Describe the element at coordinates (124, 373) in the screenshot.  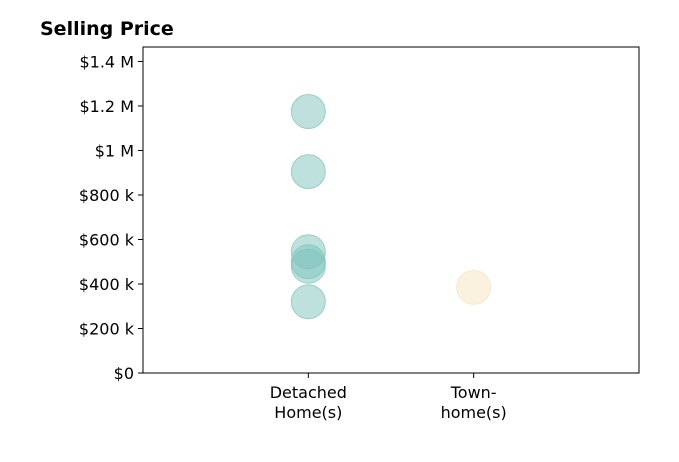
I see `y-tick-label: $0` at that location.